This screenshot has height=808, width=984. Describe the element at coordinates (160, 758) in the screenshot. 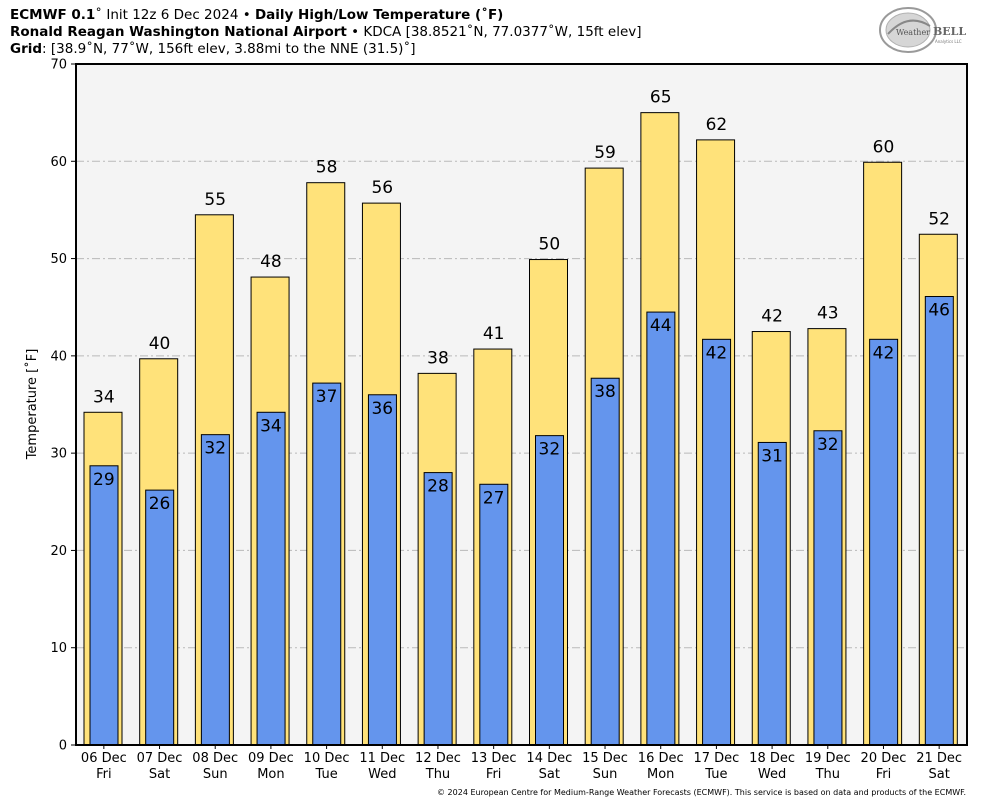

I see `x-tick-date-1: 07 Dec` at that location.